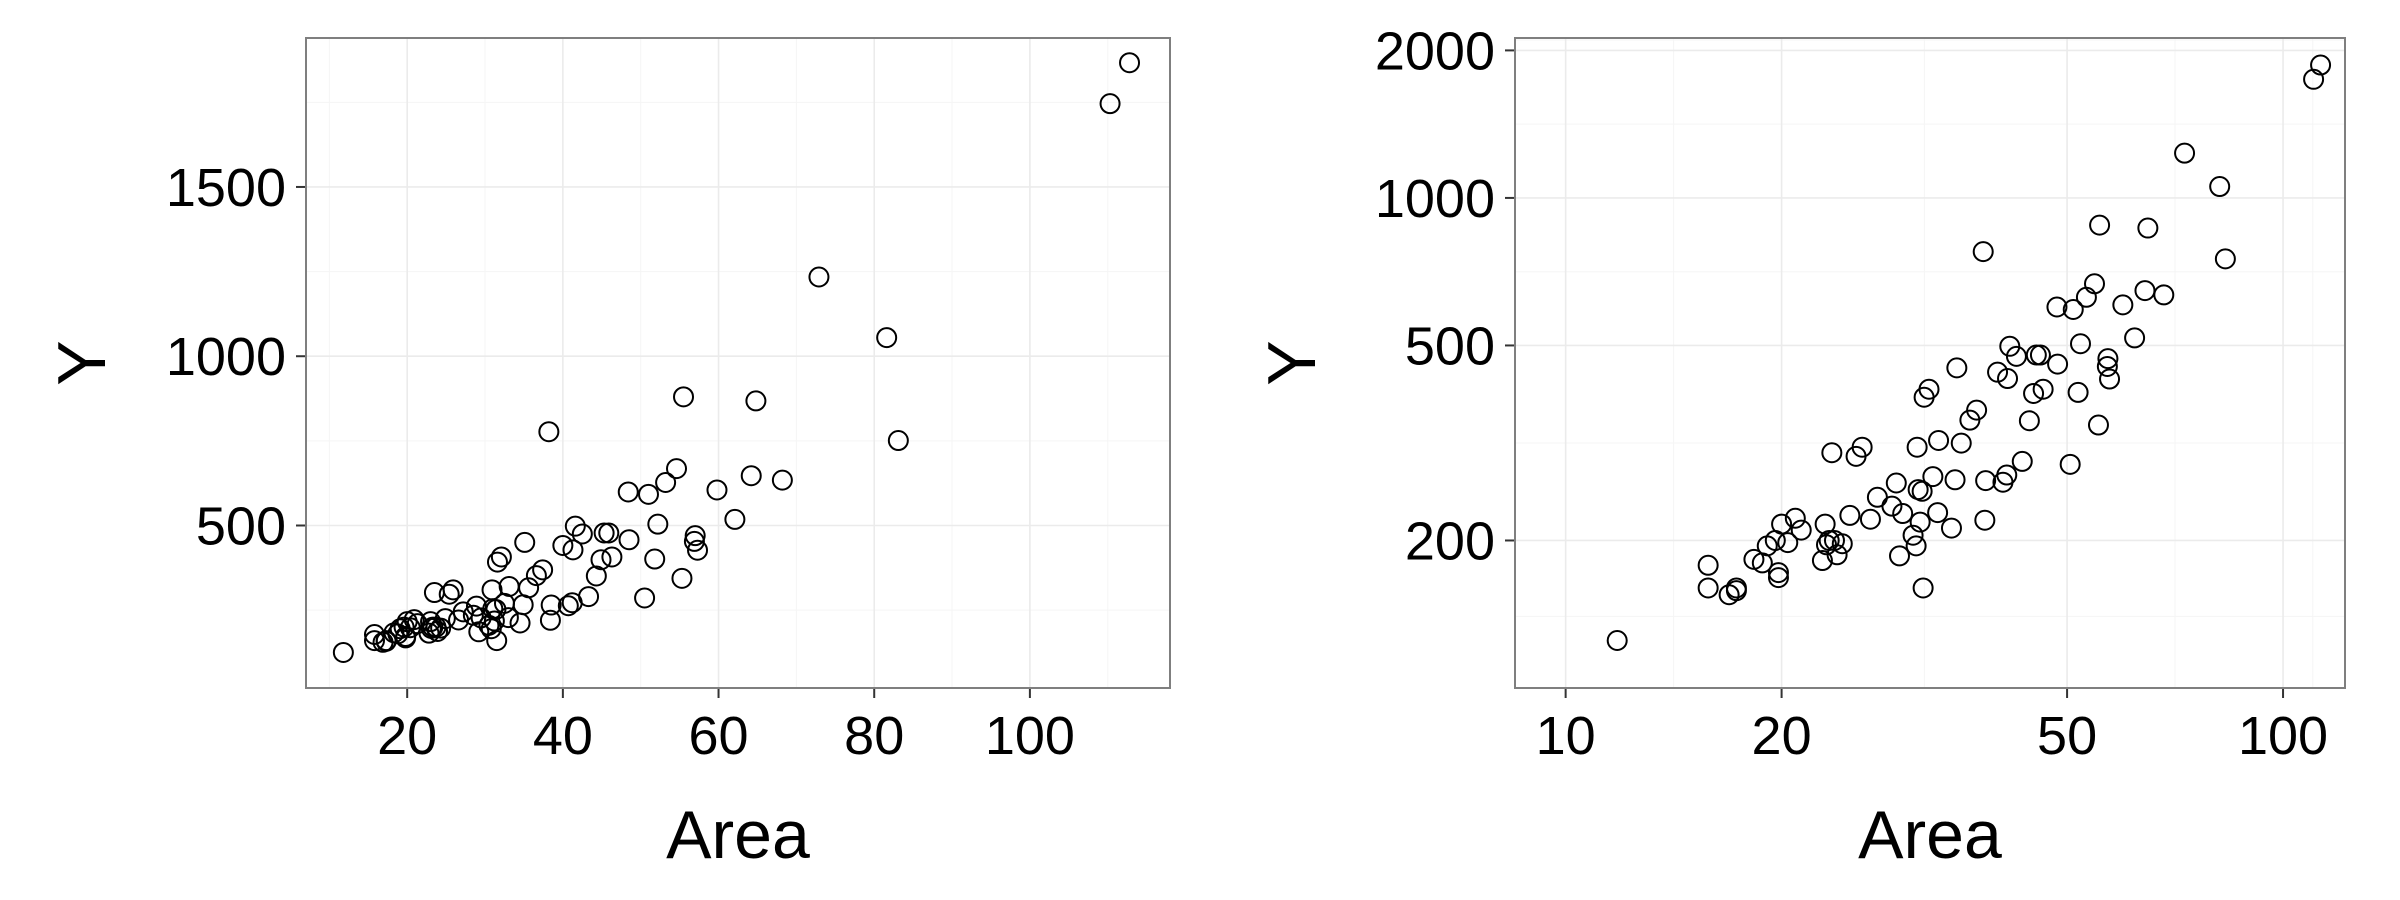 This screenshot has width=2400, height=900. I want to click on y-tick-label: 500, so click(241, 527).